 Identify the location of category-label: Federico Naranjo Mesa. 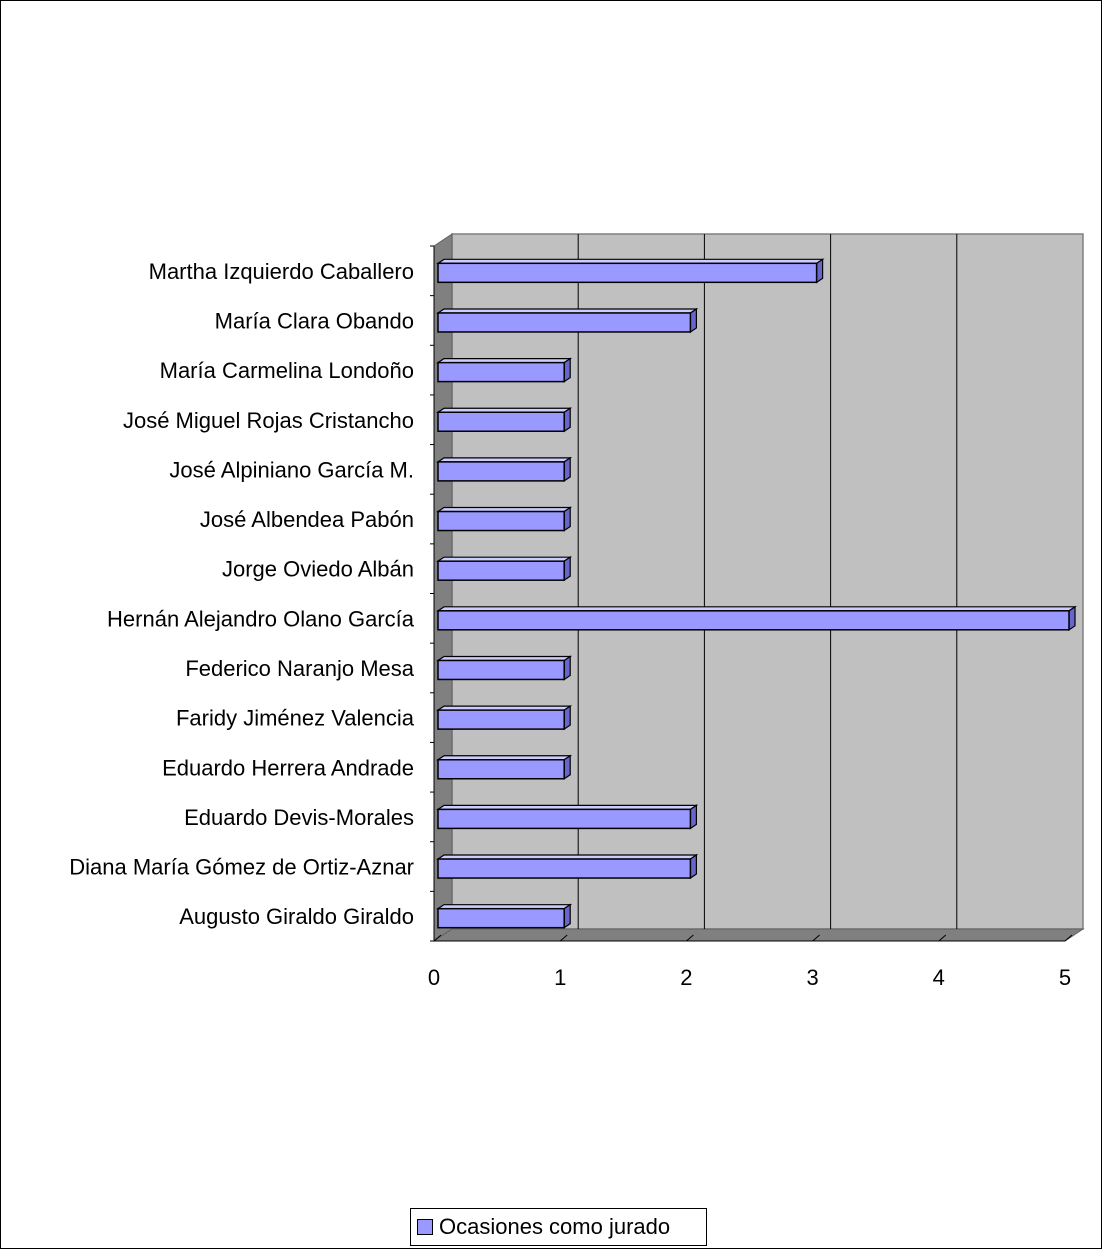
(299, 668).